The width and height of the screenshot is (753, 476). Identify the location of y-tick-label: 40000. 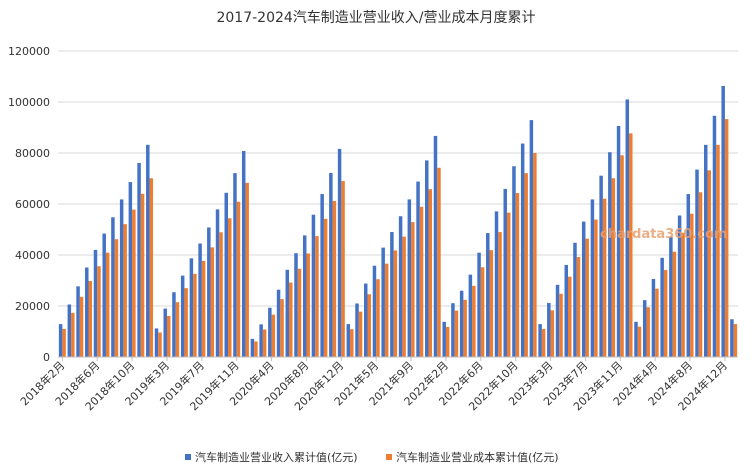
(32, 255).